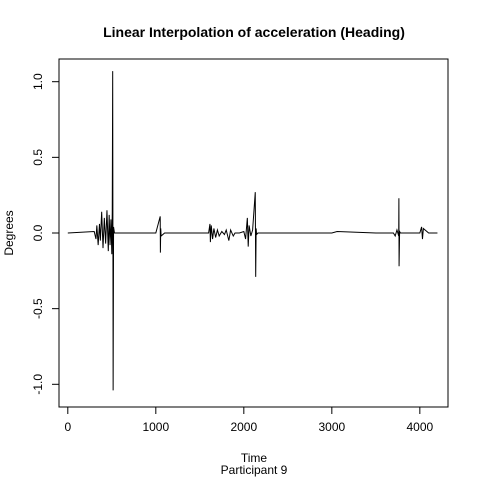 The height and width of the screenshot is (480, 480). What do you see at coordinates (67, 427) in the screenshot?
I see `x-tick-label: 0` at bounding box center [67, 427].